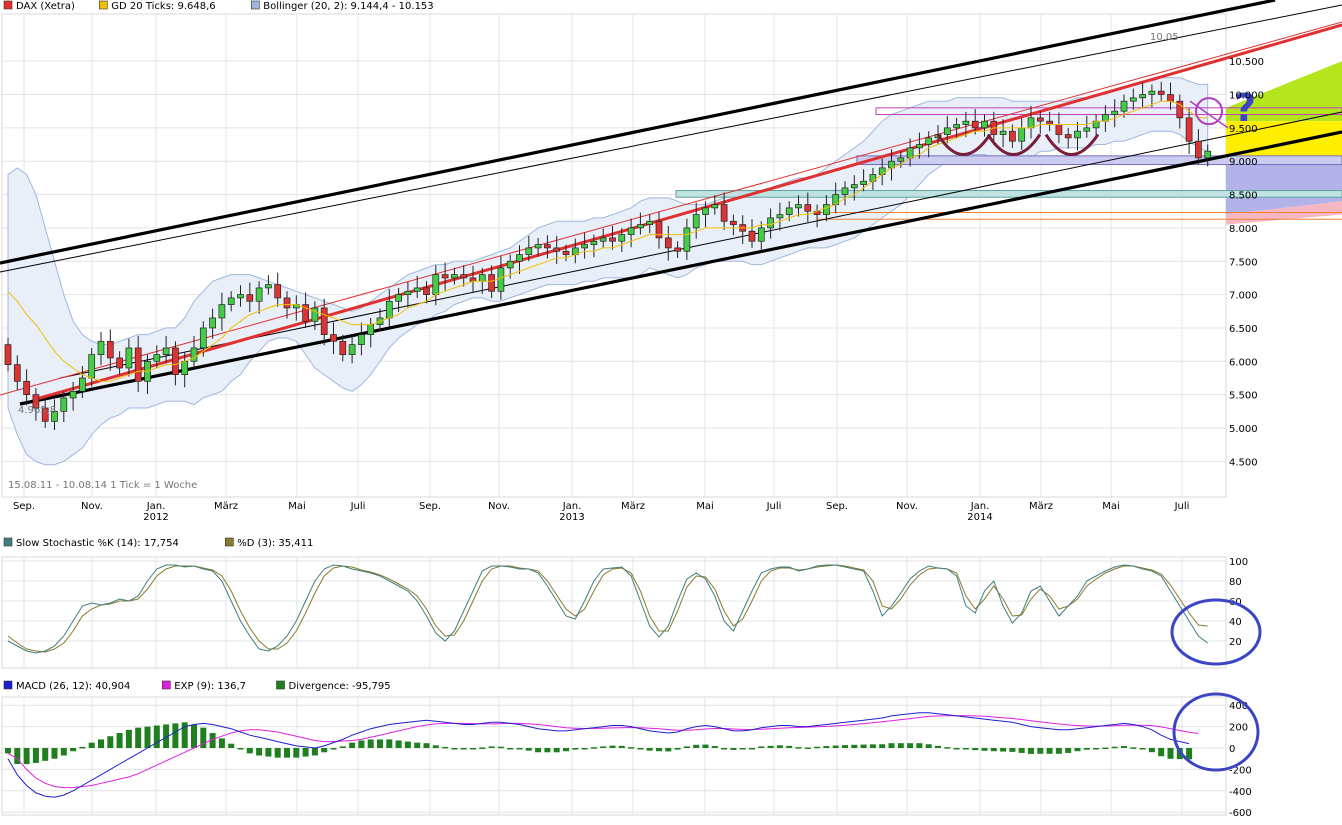 This screenshot has width=1342, height=825. I want to click on macd-series, so click(602, 755).